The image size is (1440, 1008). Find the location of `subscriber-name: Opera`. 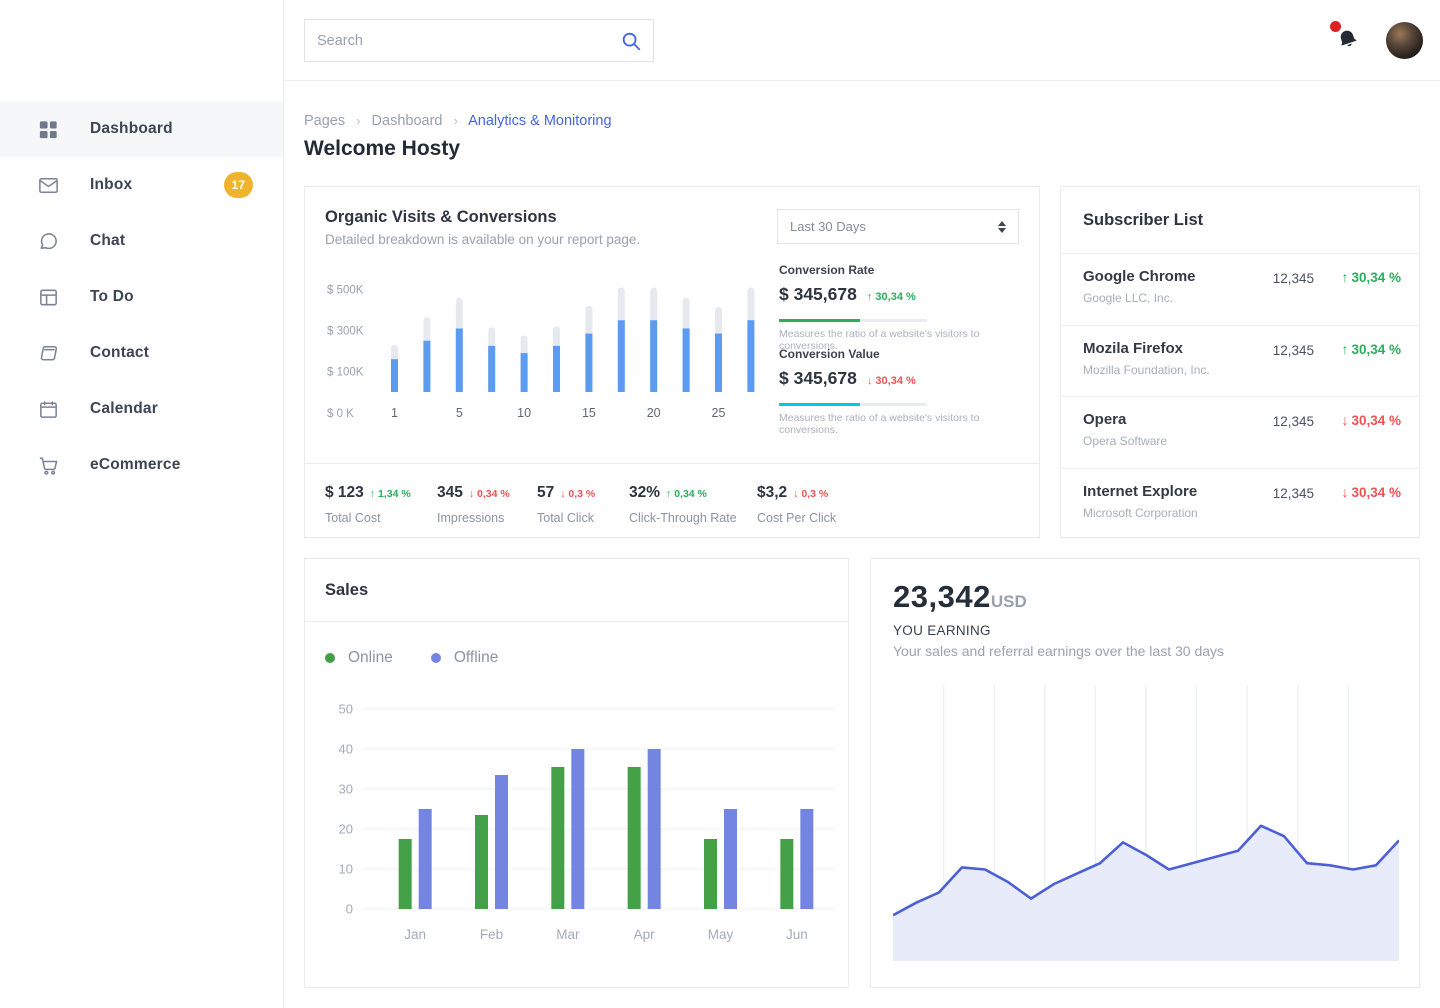

subscriber-name: Opera is located at coordinates (1105, 419).